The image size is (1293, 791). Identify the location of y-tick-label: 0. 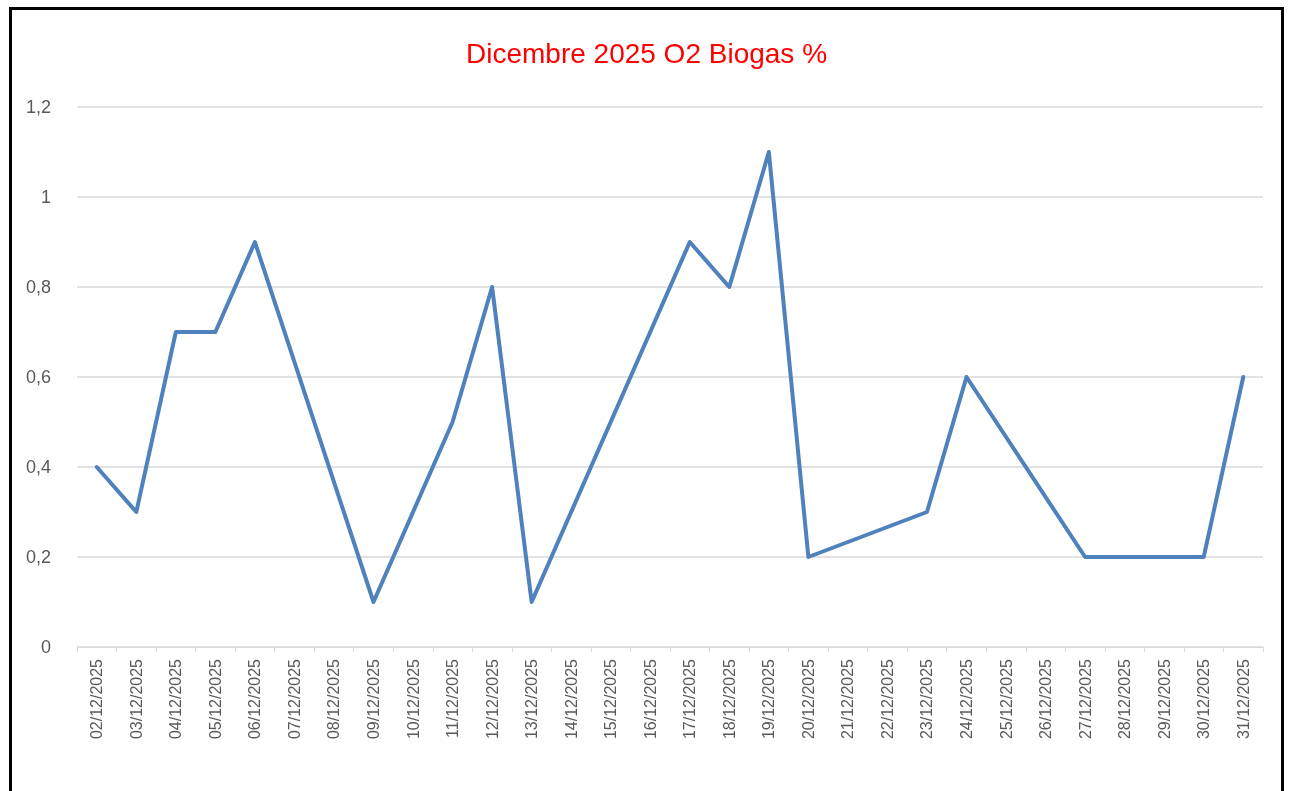
(45, 647).